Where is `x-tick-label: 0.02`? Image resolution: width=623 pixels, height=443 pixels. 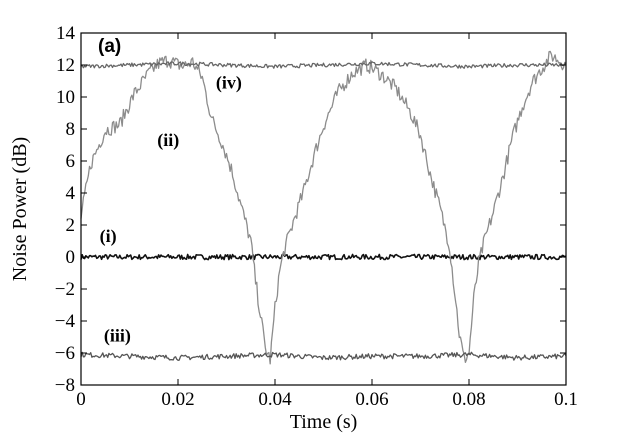
x-tick-label: 0.02 is located at coordinates (177, 399).